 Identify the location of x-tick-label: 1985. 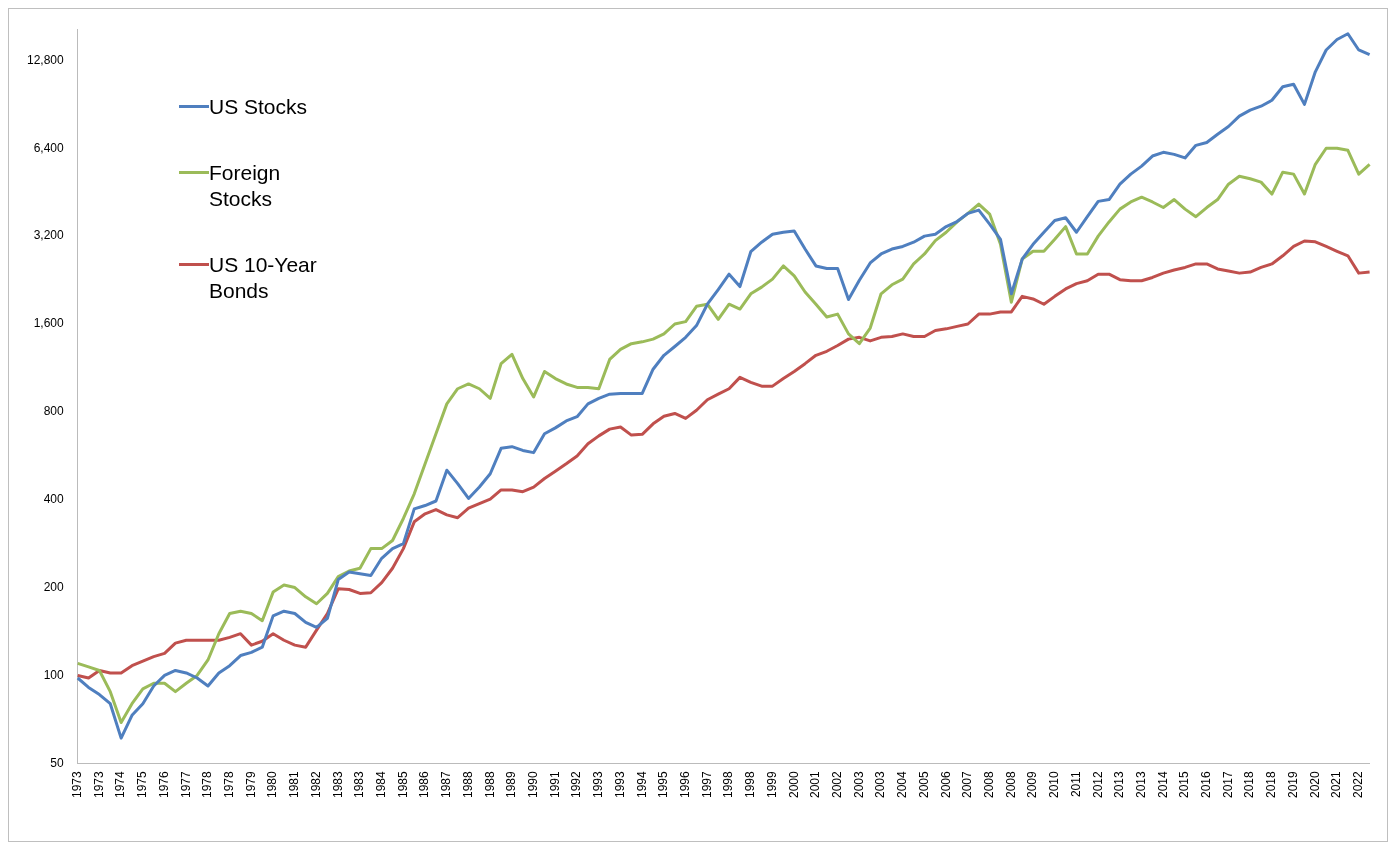
(402, 784).